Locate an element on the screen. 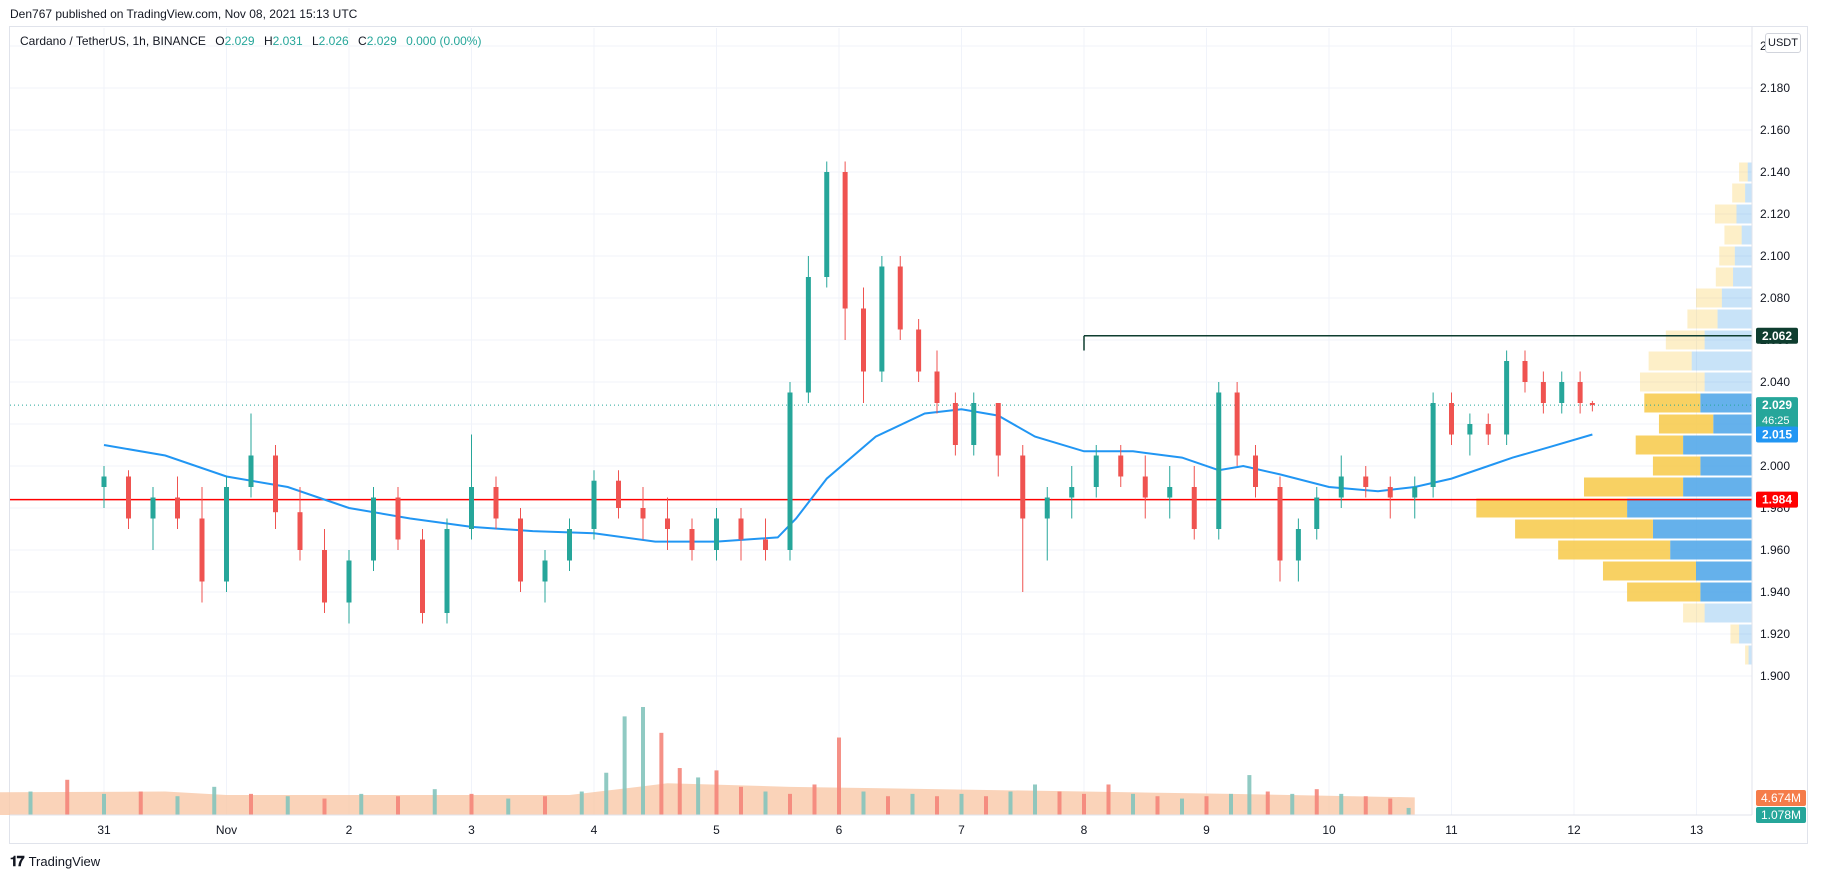 The height and width of the screenshot is (880, 1823). x-tick-label: 31 is located at coordinates (104, 830).